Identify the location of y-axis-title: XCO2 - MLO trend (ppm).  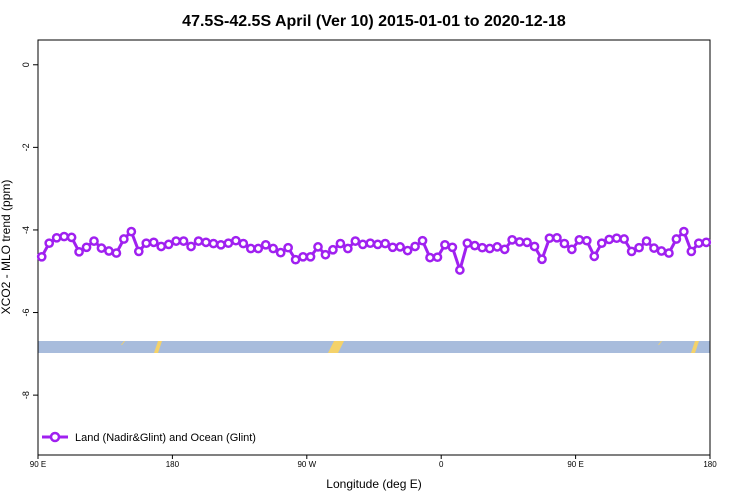
(6, 247).